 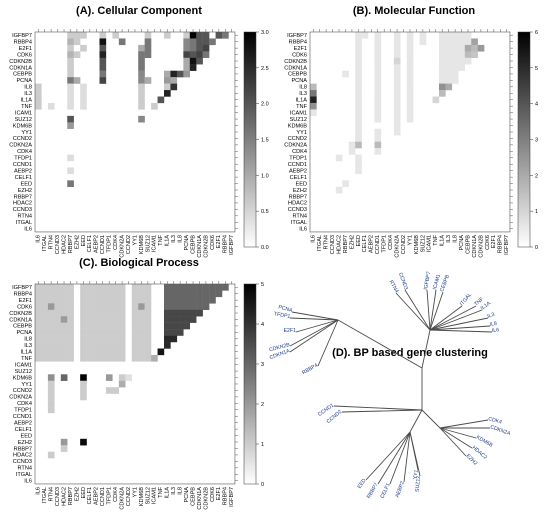 I want to click on x-tick-label: IL3, so click(x=174, y=491).